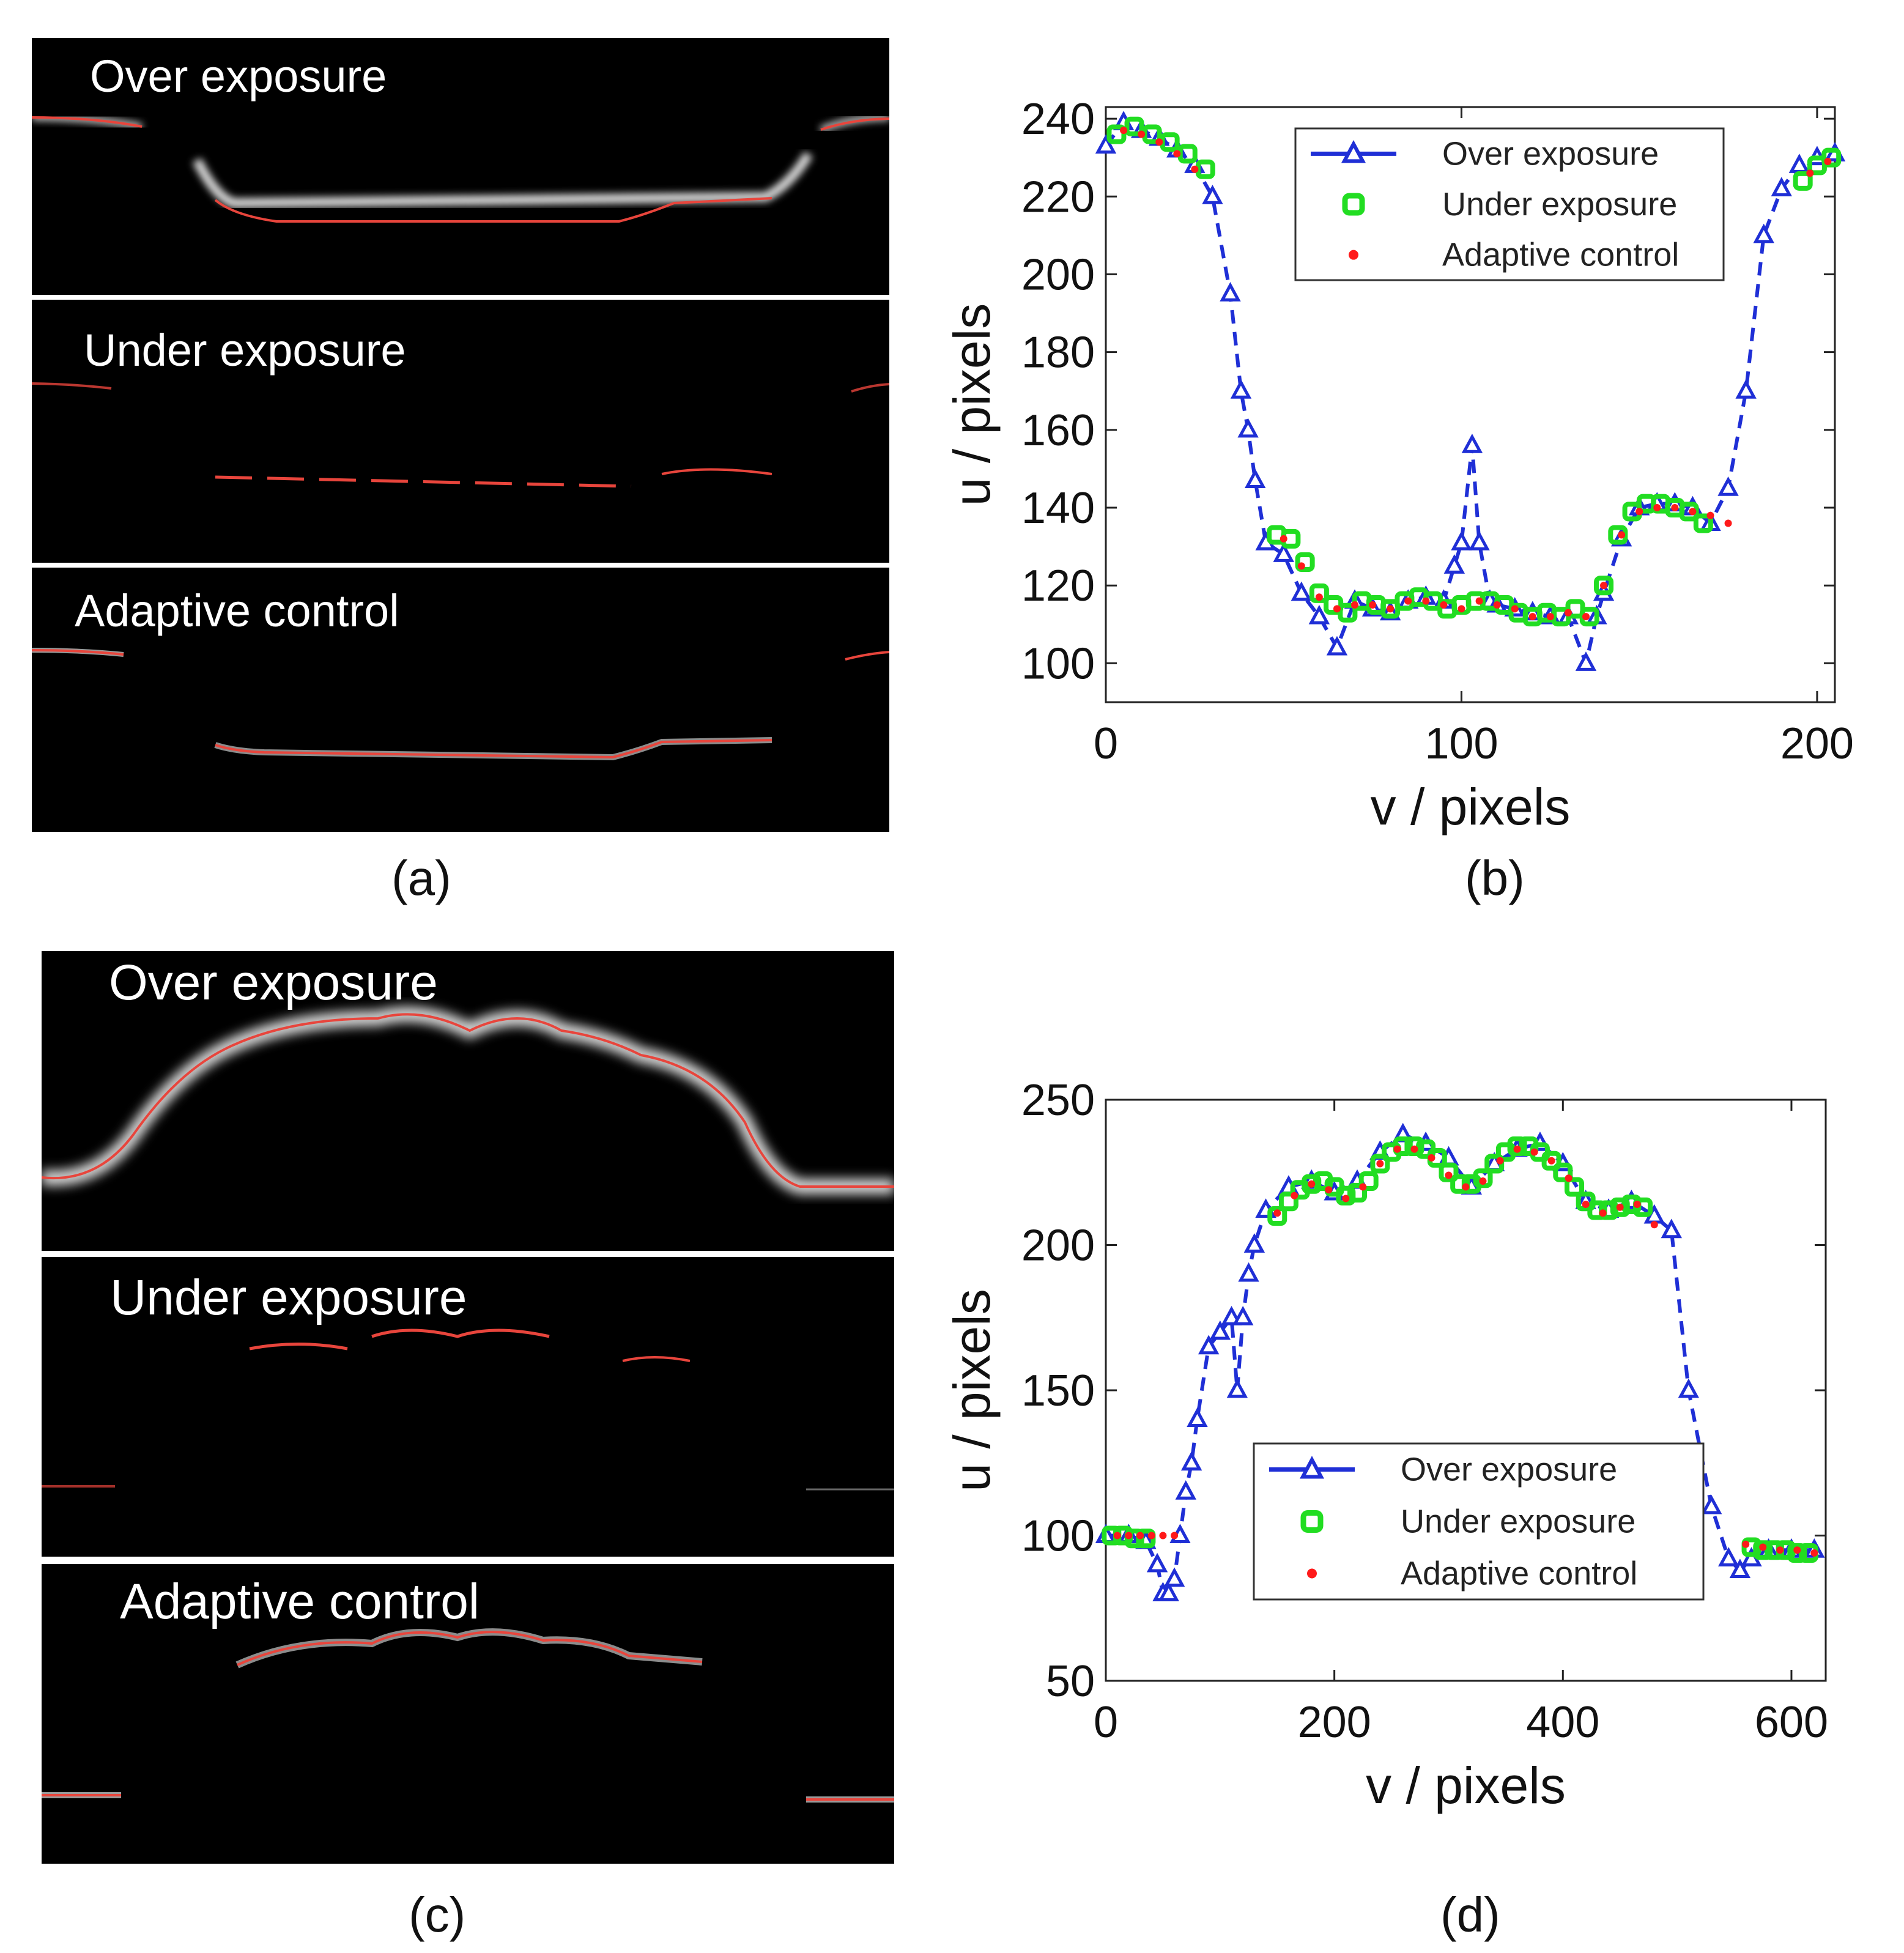  I want to click on chart-d-ytick-label: 50, so click(1070, 1681).